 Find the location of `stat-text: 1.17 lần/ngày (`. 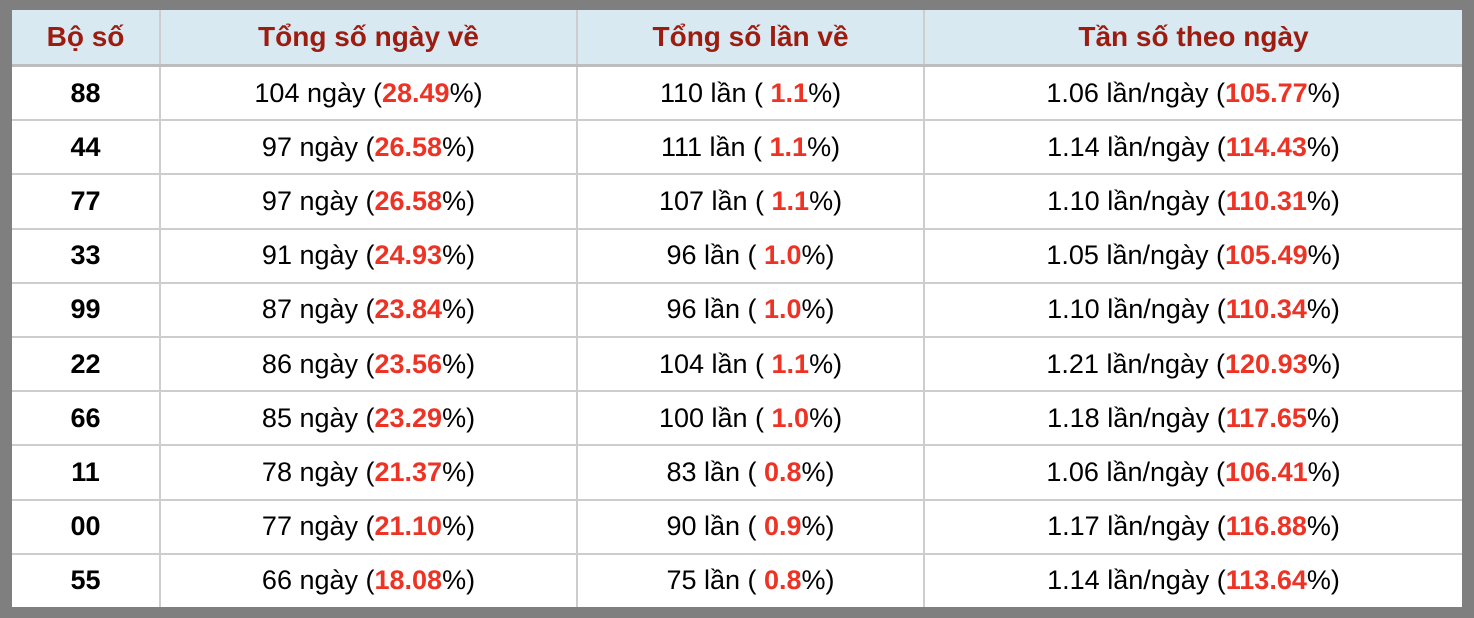

stat-text: 1.17 lần/ngày ( is located at coordinates (1136, 526).